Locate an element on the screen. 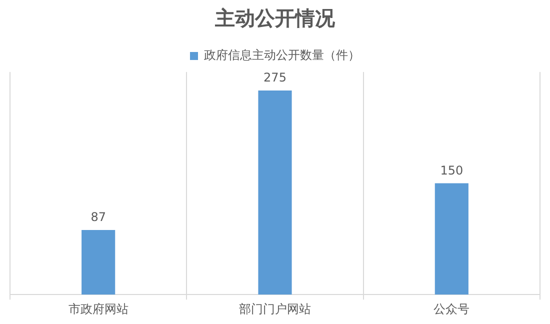 This screenshot has height=324, width=550. x-tick-label: 部门门户网站 is located at coordinates (275, 309).